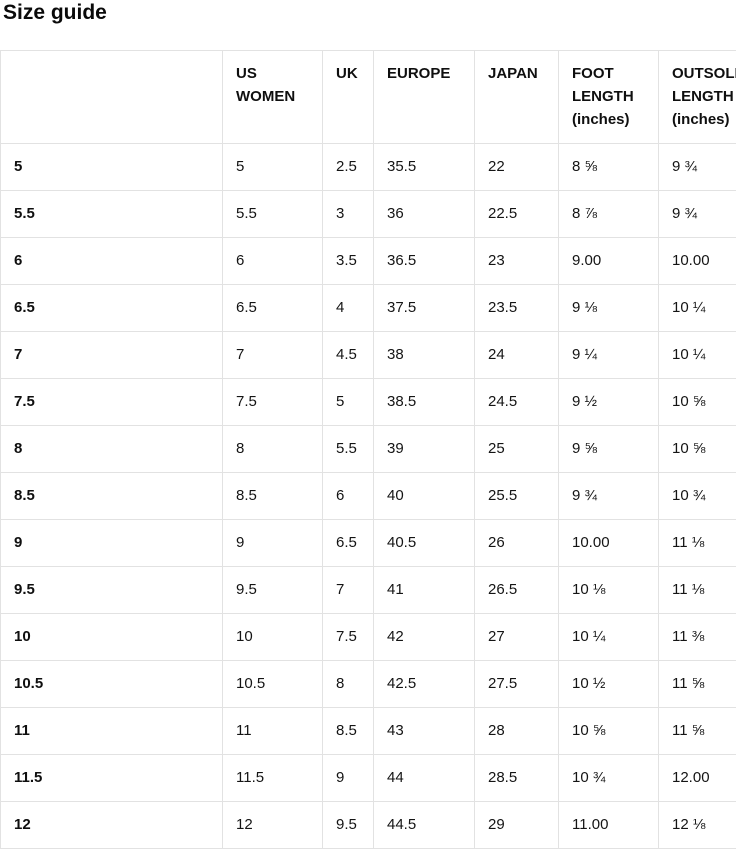 The height and width of the screenshot is (867, 736). Describe the element at coordinates (424, 684) in the screenshot. I see `table-cell: 42.5` at that location.